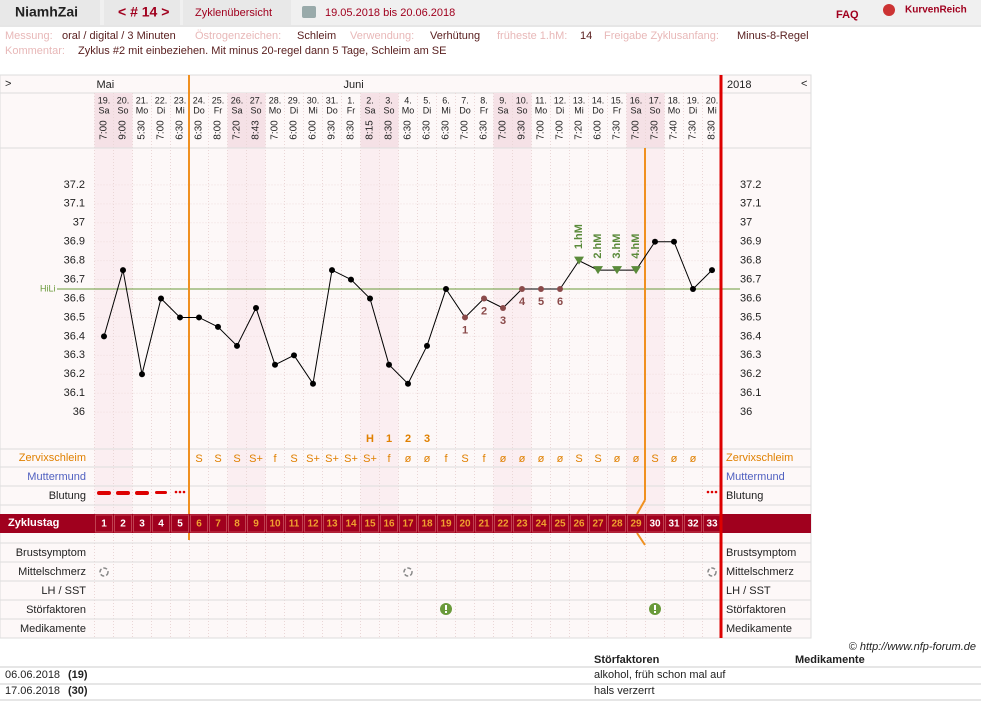 This screenshot has width=981, height=723. What do you see at coordinates (370, 439) in the screenshot?
I see `peak-label: H` at bounding box center [370, 439].